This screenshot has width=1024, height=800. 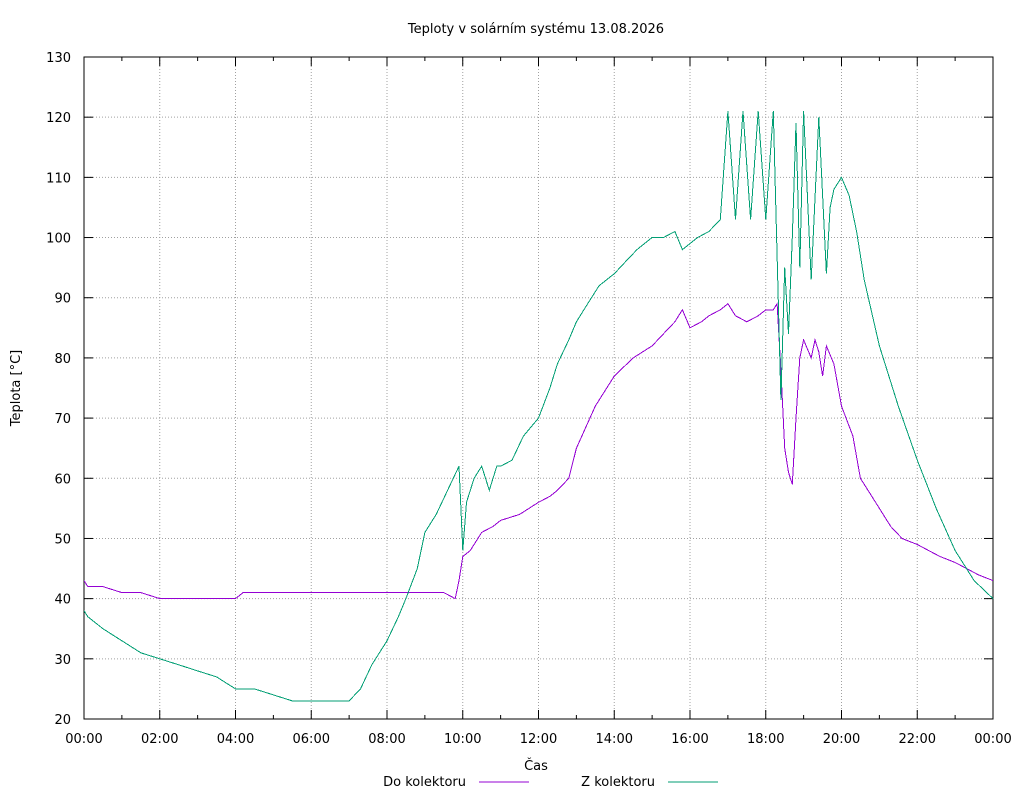 I want to click on x-tick-label-0: 00:00, so click(x=83, y=739).